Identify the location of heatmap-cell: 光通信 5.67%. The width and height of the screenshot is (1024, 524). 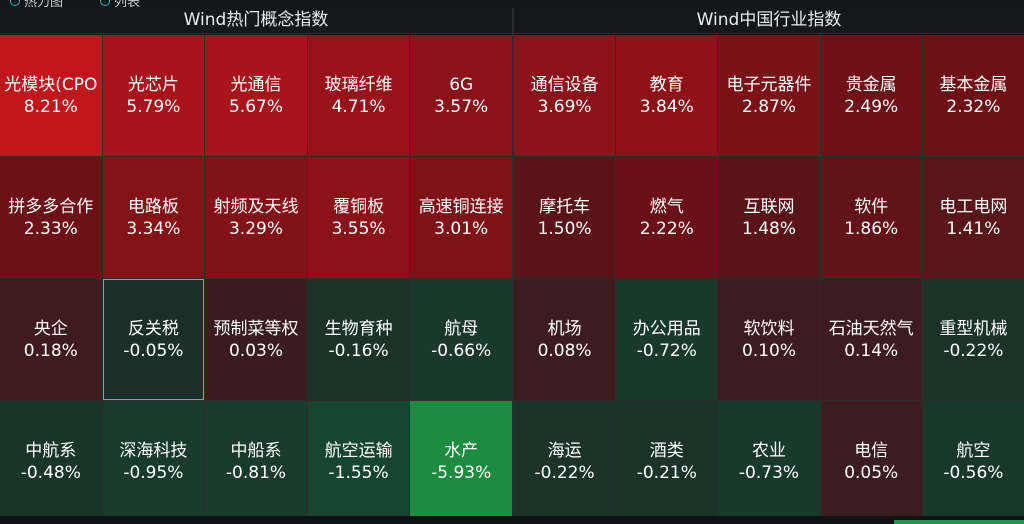
(256, 95).